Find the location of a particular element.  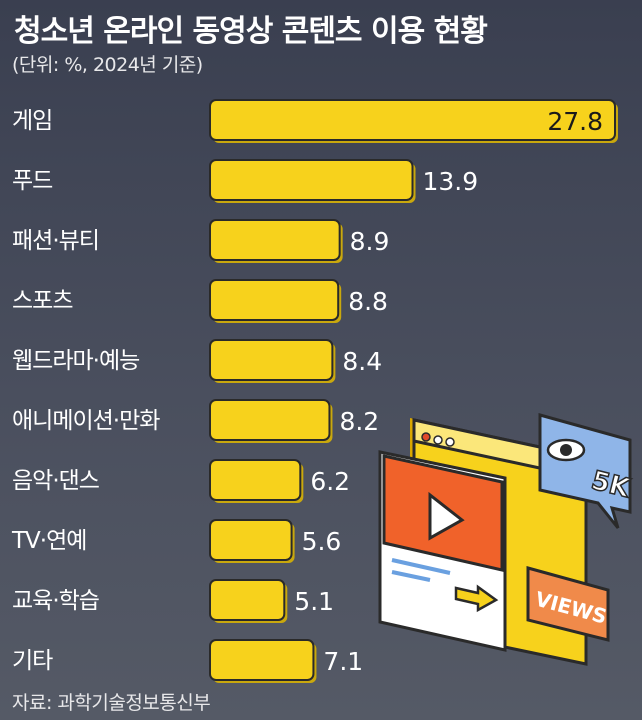

category-label: TV·연예 is located at coordinates (48, 541).